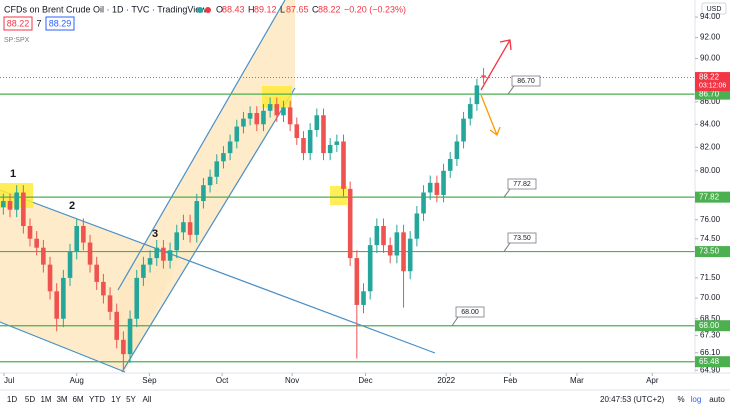 The image size is (730, 410). Describe the element at coordinates (77, 380) in the screenshot. I see `x-tick-label: Aug` at that location.